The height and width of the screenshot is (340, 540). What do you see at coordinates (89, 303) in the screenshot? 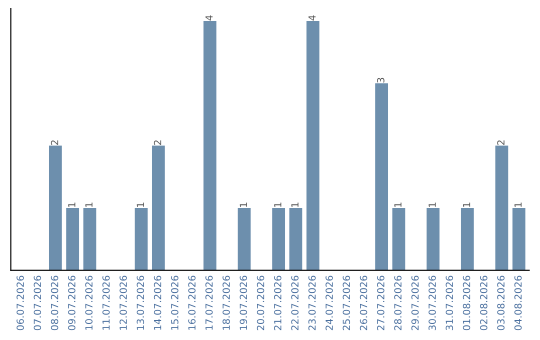
I see `x-tick-label: 10.07.2026` at bounding box center [89, 303].